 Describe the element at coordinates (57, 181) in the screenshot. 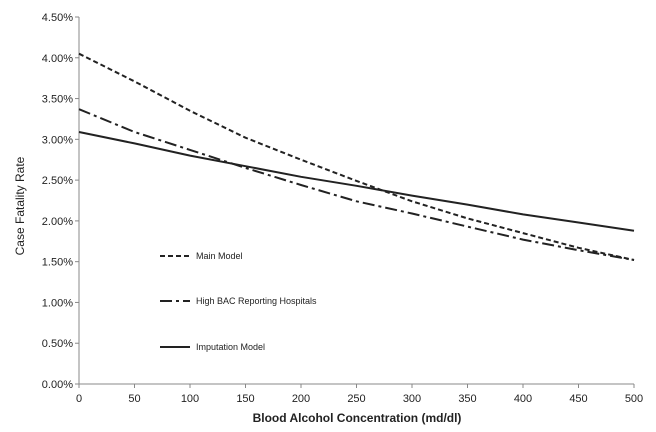

I see `y-tick-label: 2.50%` at that location.